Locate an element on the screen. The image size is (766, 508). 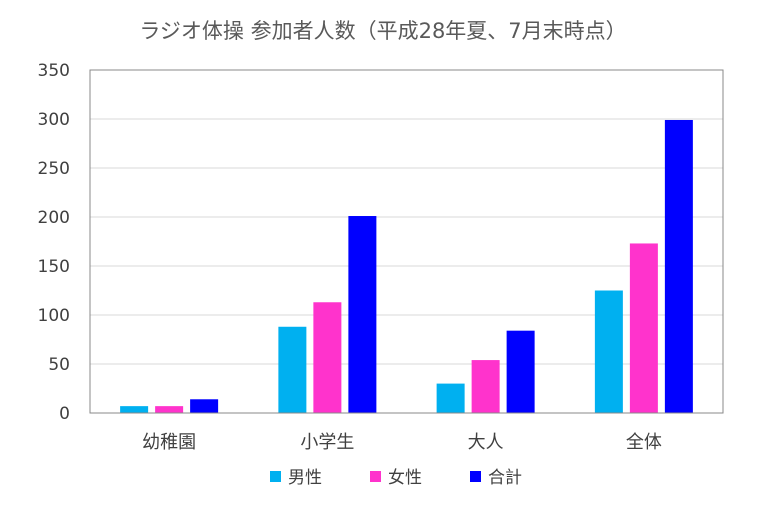
y-tick-label: 250 is located at coordinates (54, 169).